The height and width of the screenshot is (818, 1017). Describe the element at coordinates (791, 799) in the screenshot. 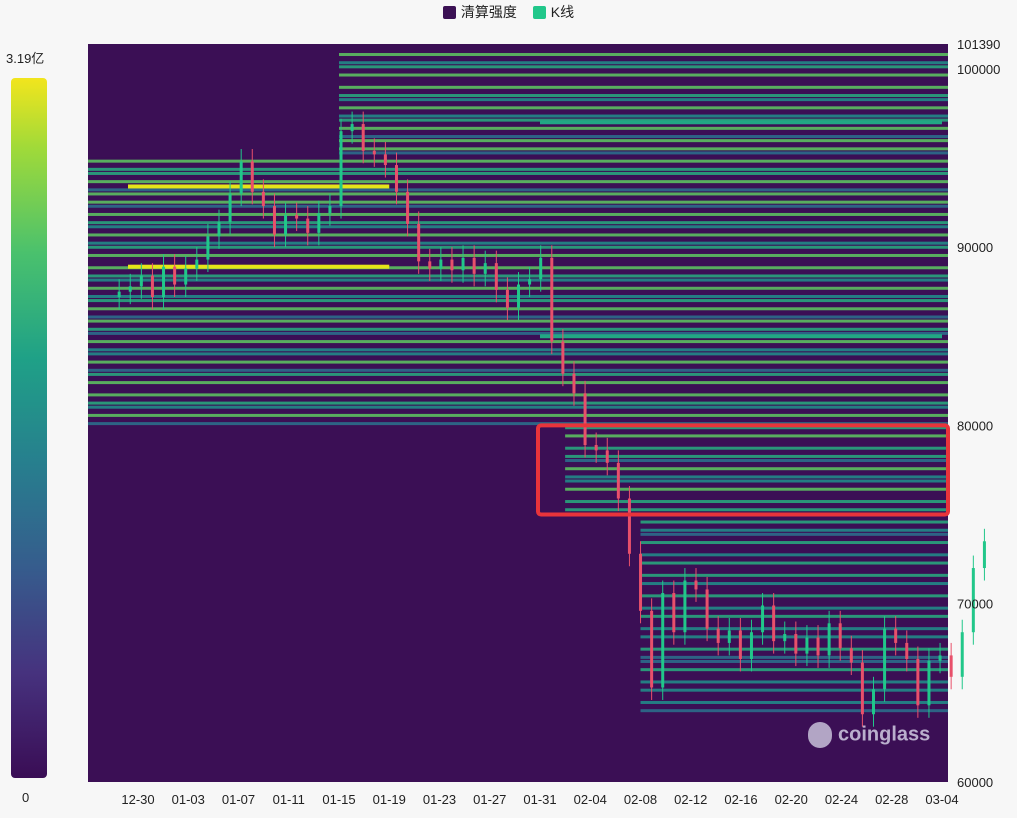

I see `x-tick-label: 02-20` at that location.